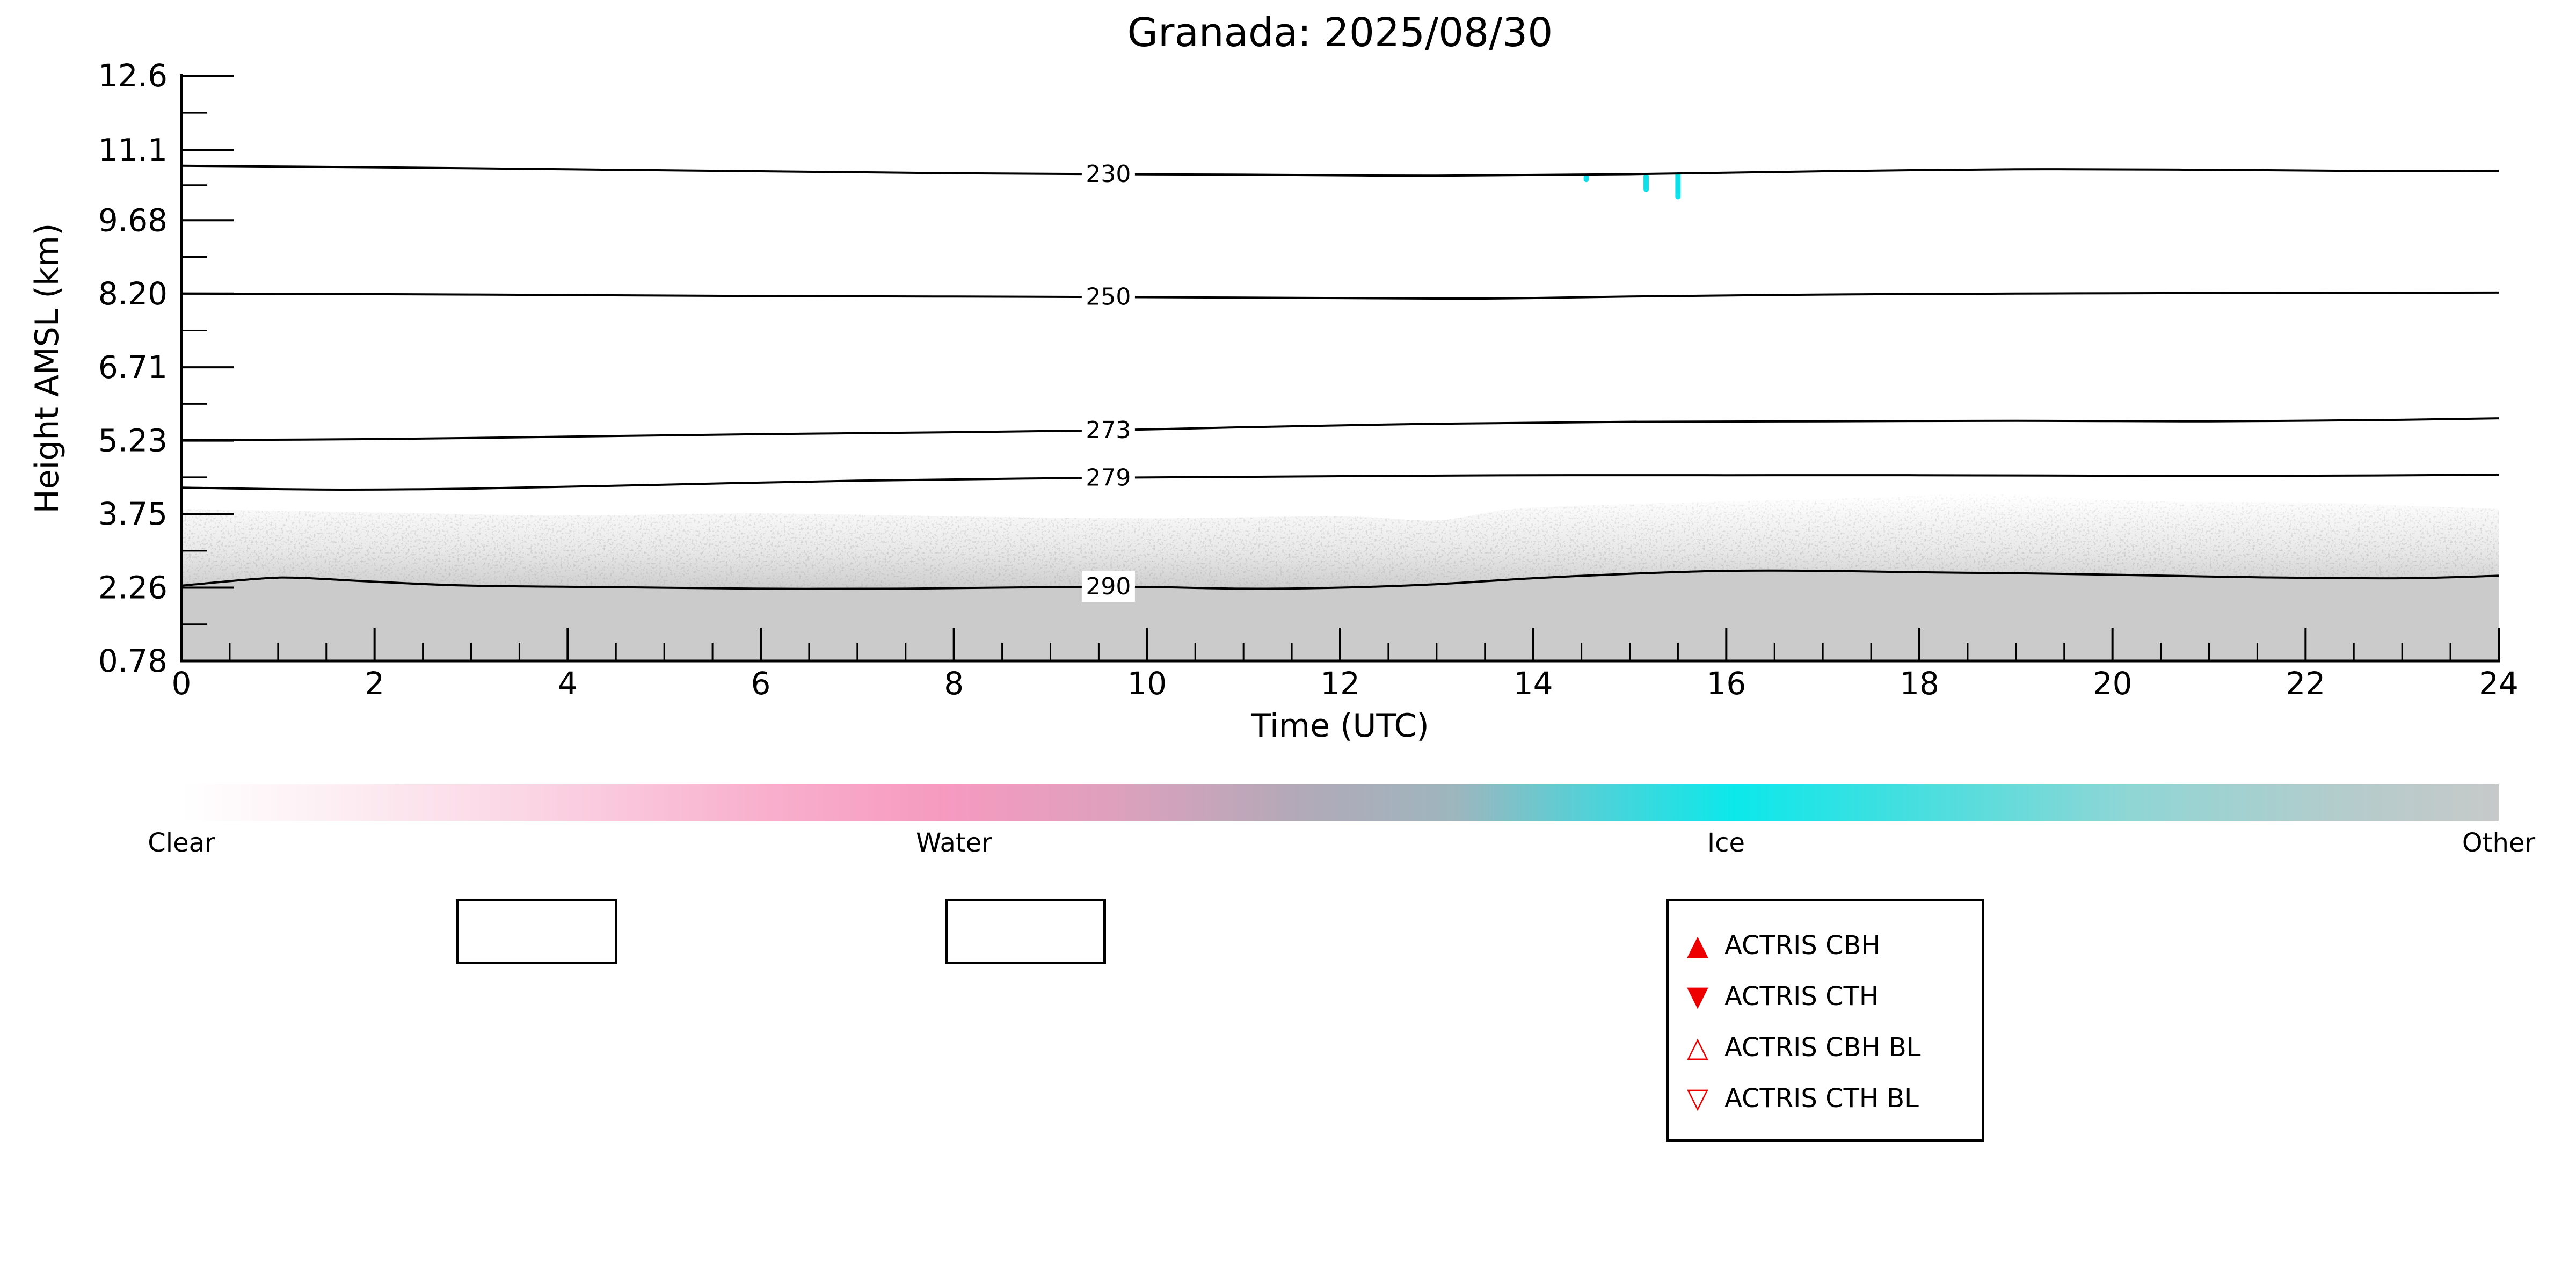  I want to click on isotherm-label: 279, so click(1108, 477).